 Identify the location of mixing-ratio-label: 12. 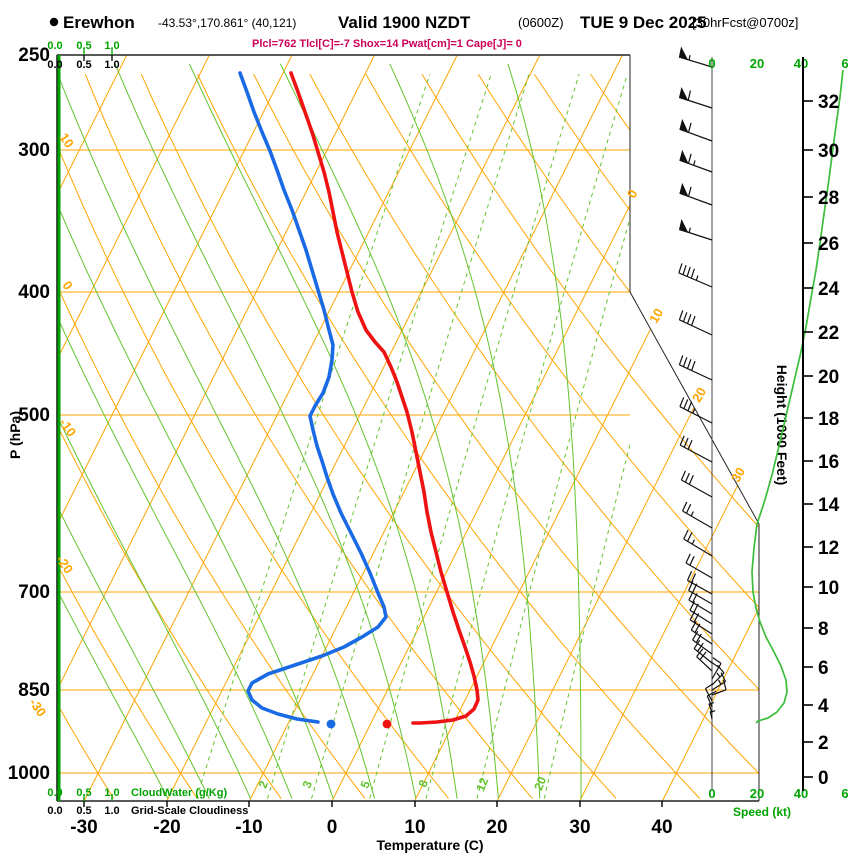
(482, 784).